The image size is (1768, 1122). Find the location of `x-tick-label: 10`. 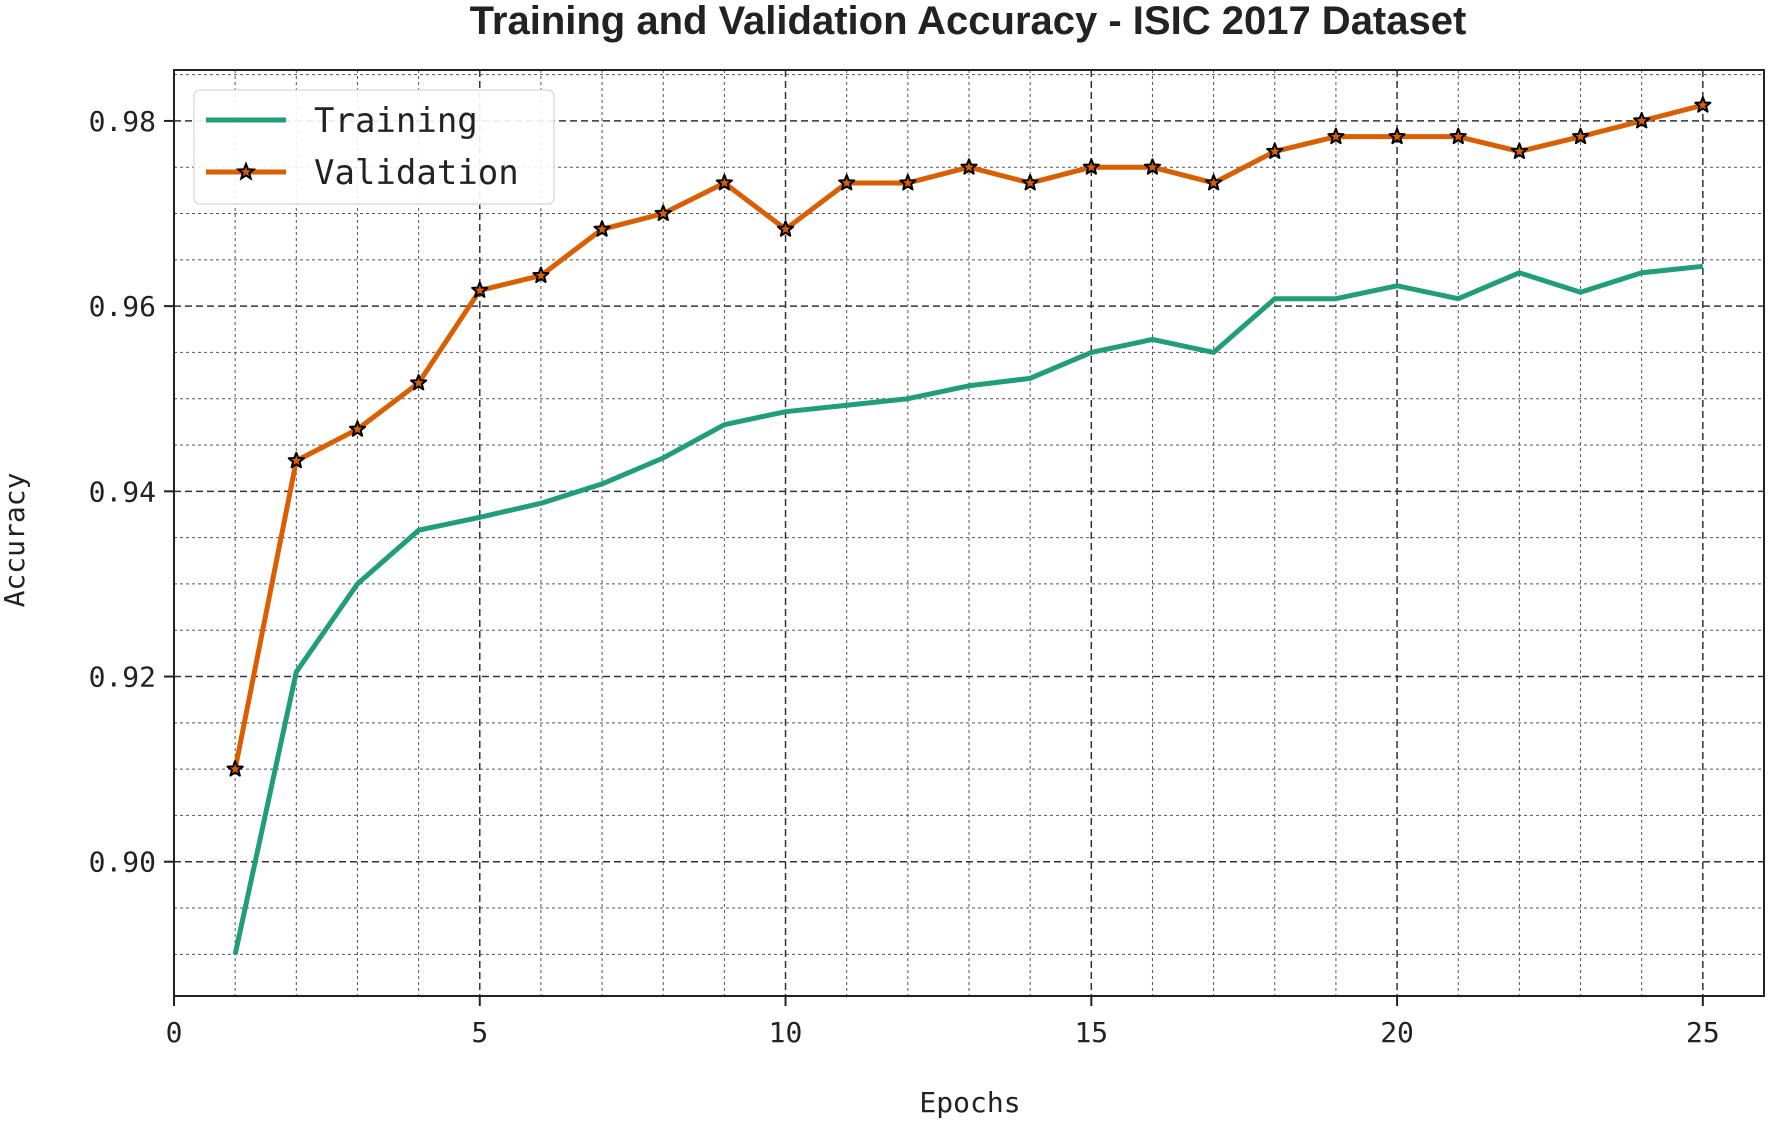

x-tick-label: 10 is located at coordinates (786, 1032).